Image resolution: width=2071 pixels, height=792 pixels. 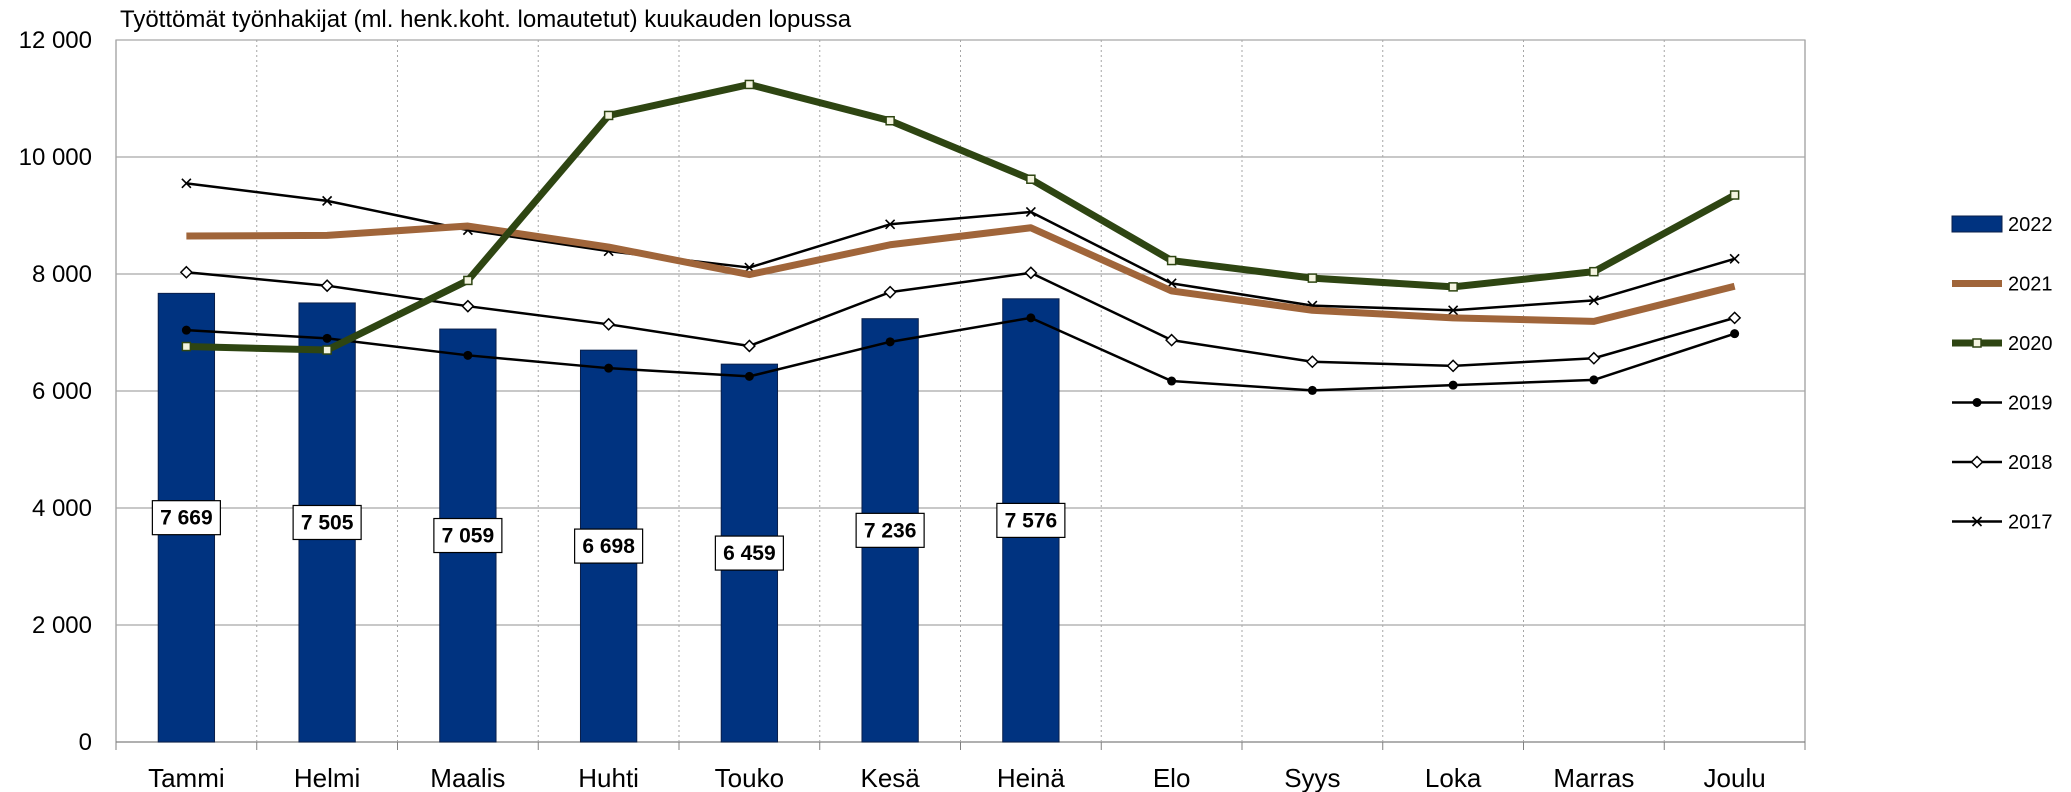 What do you see at coordinates (2030, 225) in the screenshot?
I see `legend-label: 2022` at bounding box center [2030, 225].